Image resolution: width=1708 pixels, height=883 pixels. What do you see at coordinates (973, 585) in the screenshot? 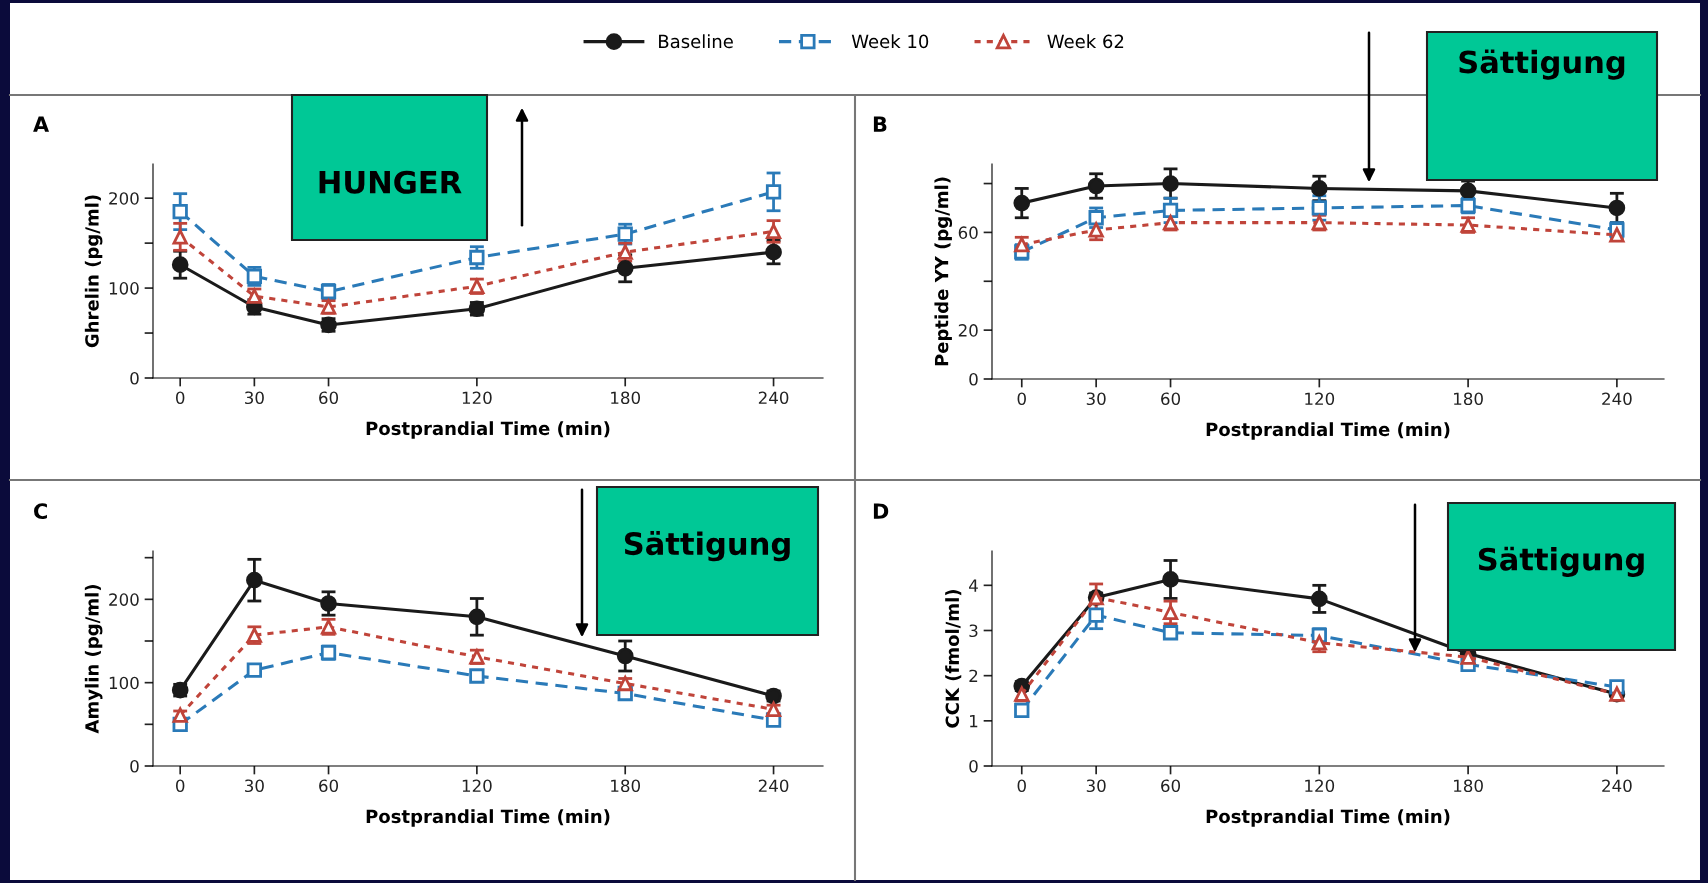
I see `y-tick-label: 4` at bounding box center [973, 585].